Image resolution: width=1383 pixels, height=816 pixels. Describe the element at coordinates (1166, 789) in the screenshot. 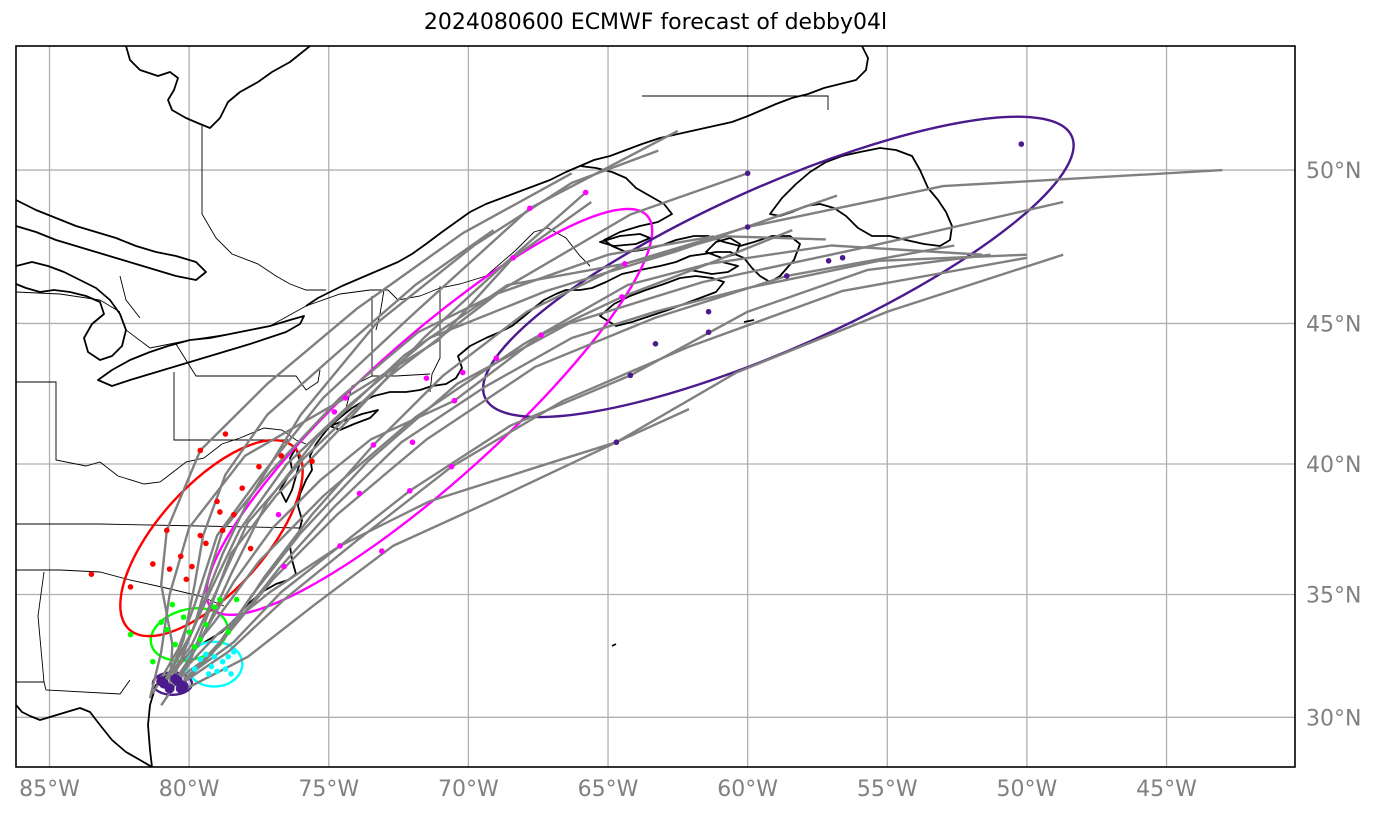

I see `lon-tick-label: 45°W` at that location.